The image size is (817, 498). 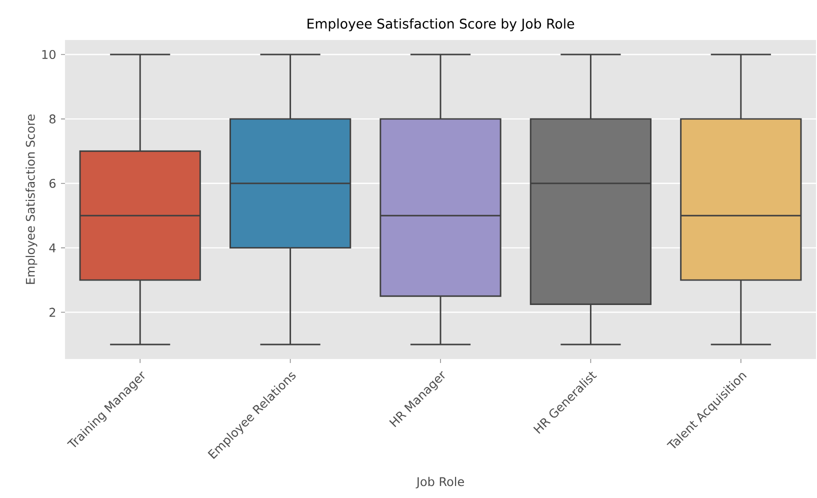 I want to click on y-tick-label: 8, so click(x=52, y=119).